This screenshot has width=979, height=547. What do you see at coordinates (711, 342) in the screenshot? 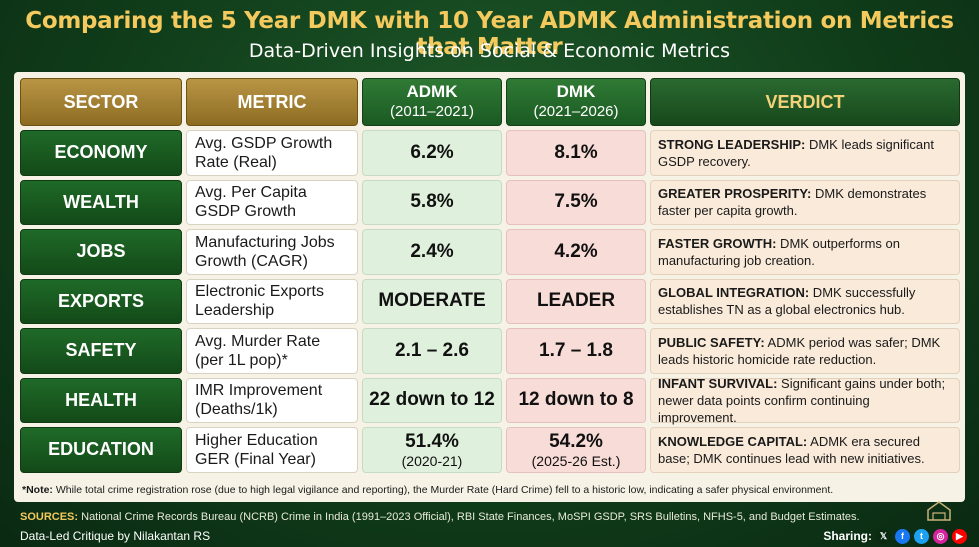
I see `verdict-label: PUBLIC SAFETY:` at bounding box center [711, 342].